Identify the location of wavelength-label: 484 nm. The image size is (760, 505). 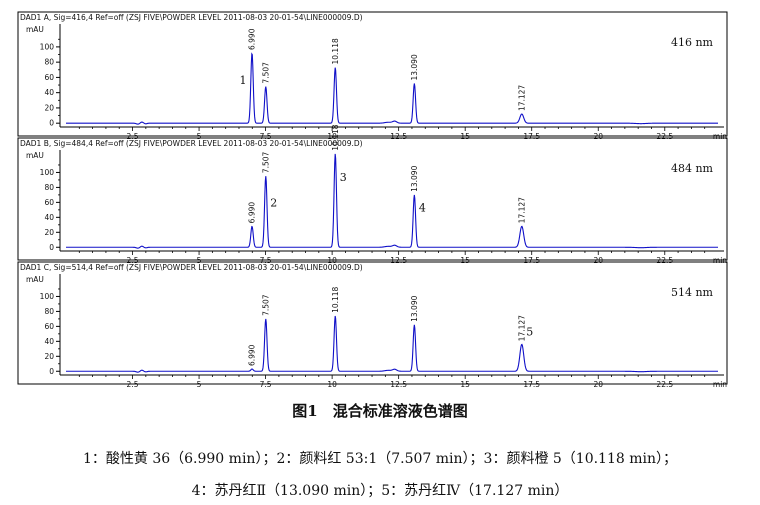
(692, 168).